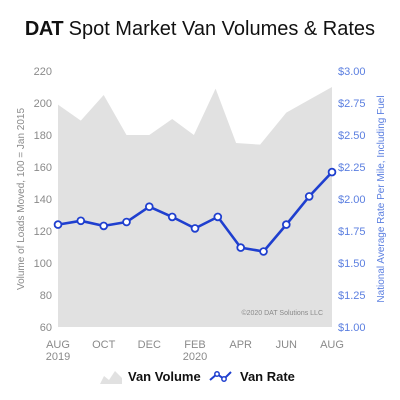 This screenshot has height=400, width=400. I want to click on line-swatch-icon, so click(220, 376).